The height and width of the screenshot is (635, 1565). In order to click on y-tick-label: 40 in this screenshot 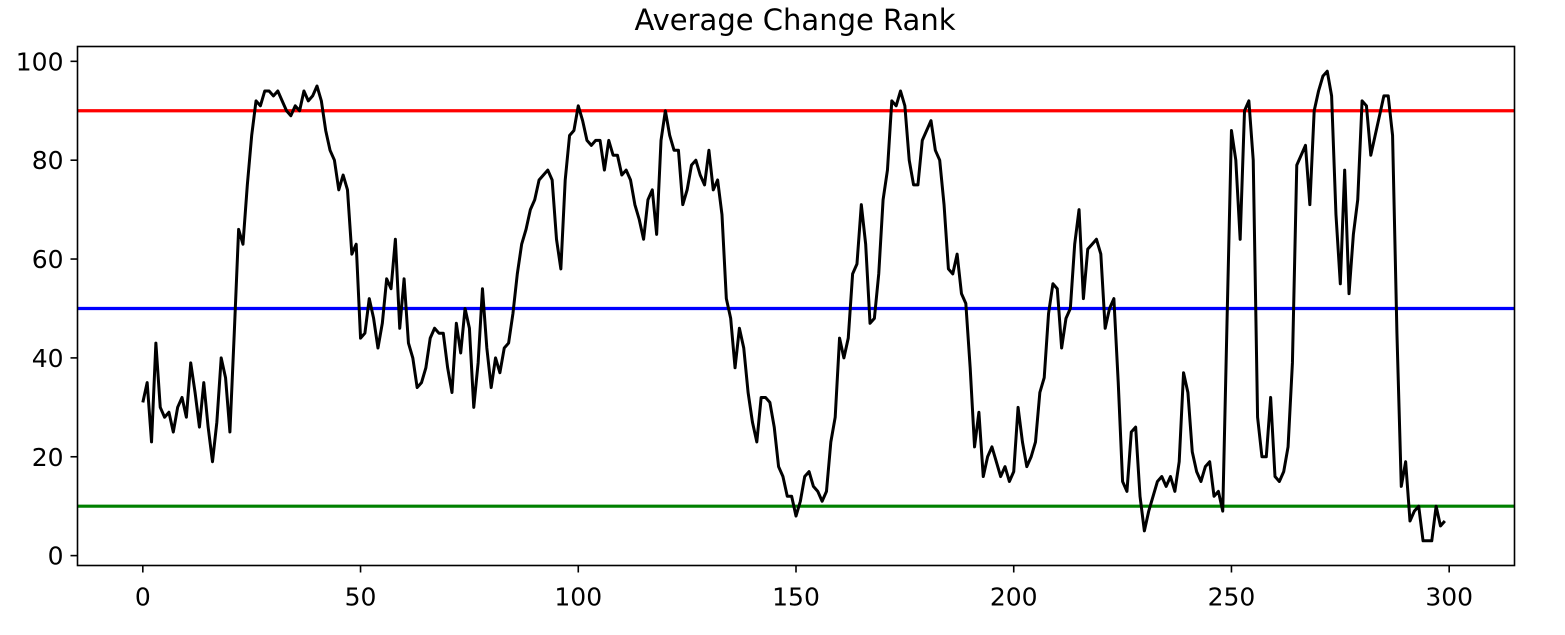, I will do `click(48, 358)`.